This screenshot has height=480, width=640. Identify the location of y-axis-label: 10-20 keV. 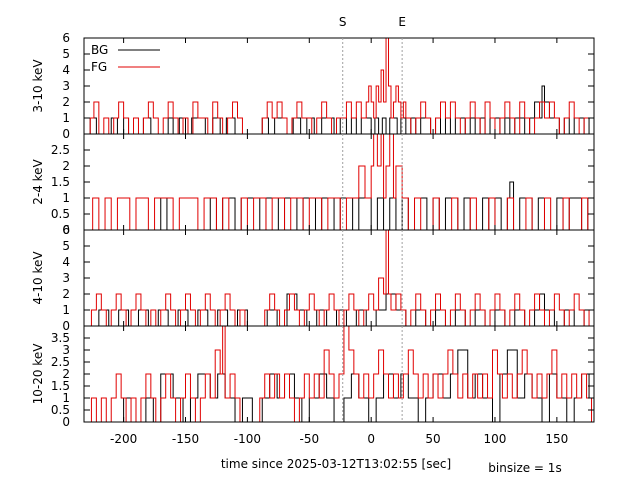
(38, 374).